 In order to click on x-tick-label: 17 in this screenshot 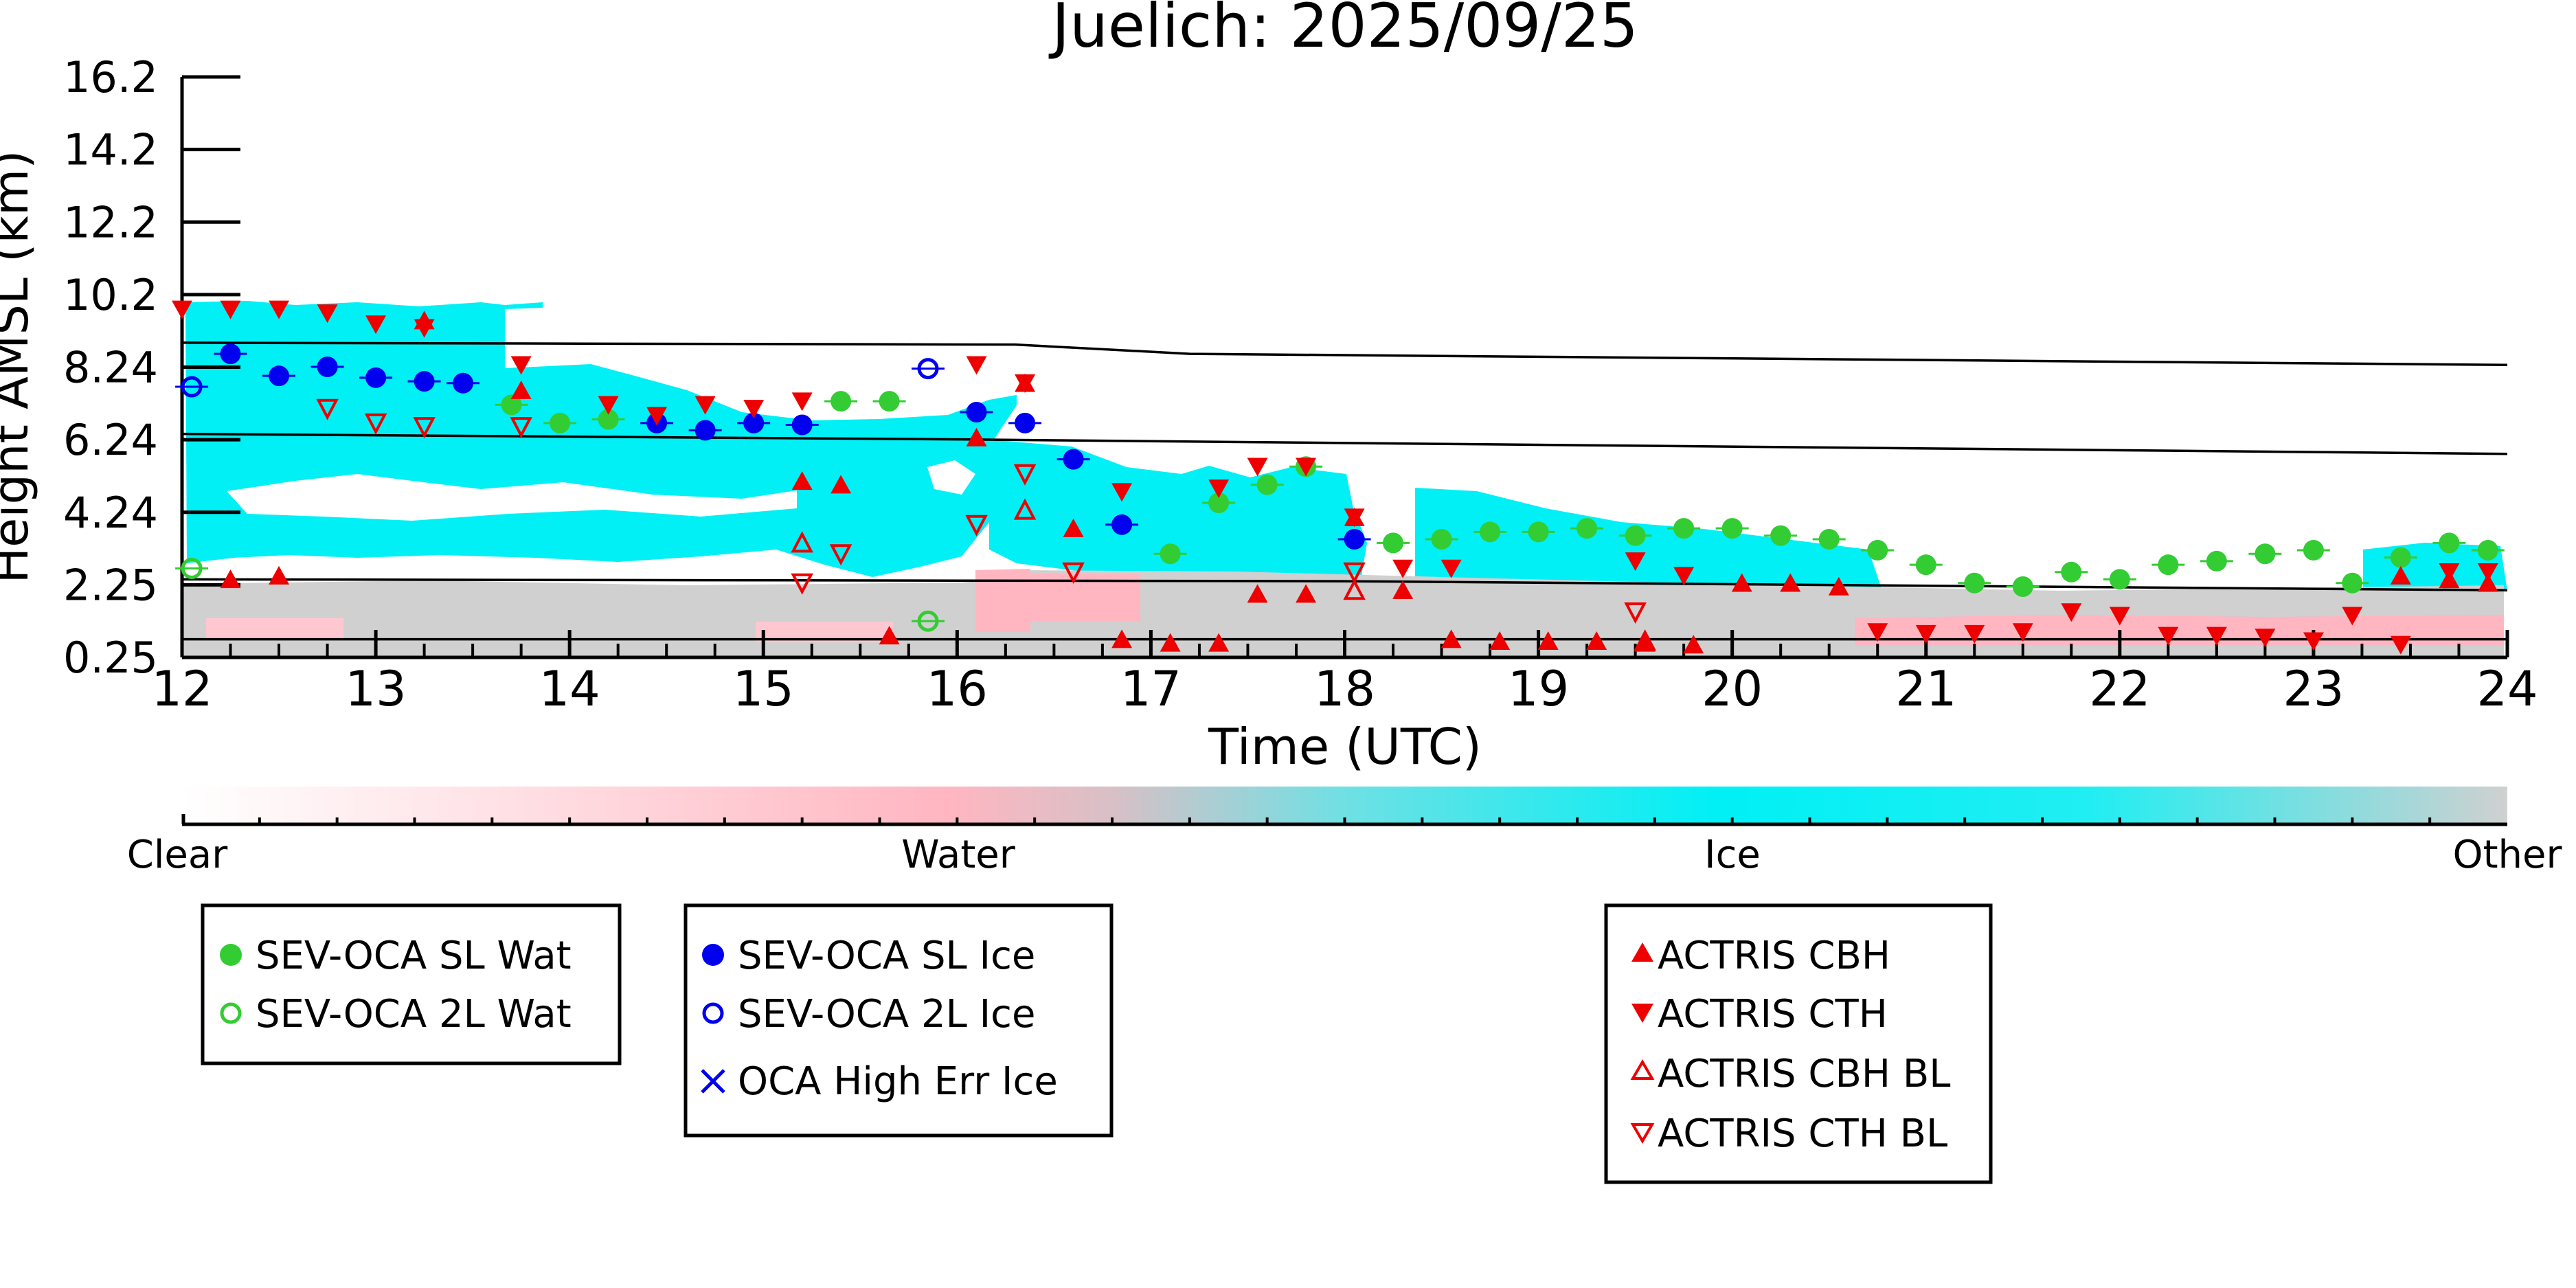, I will do `click(1151, 689)`.